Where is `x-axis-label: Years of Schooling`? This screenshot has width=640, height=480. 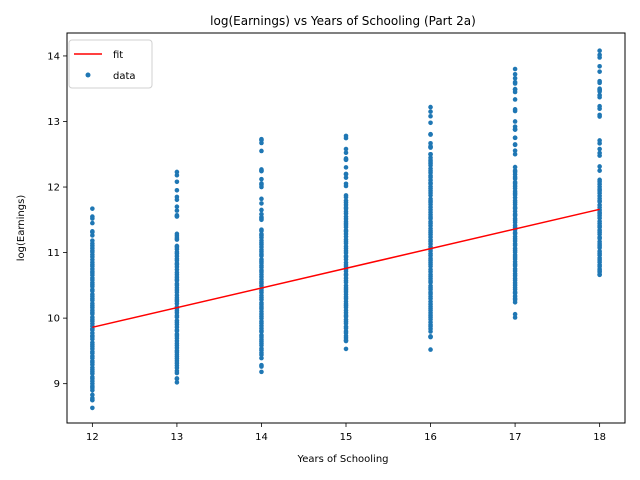 x-axis-label: Years of Schooling is located at coordinates (342, 459).